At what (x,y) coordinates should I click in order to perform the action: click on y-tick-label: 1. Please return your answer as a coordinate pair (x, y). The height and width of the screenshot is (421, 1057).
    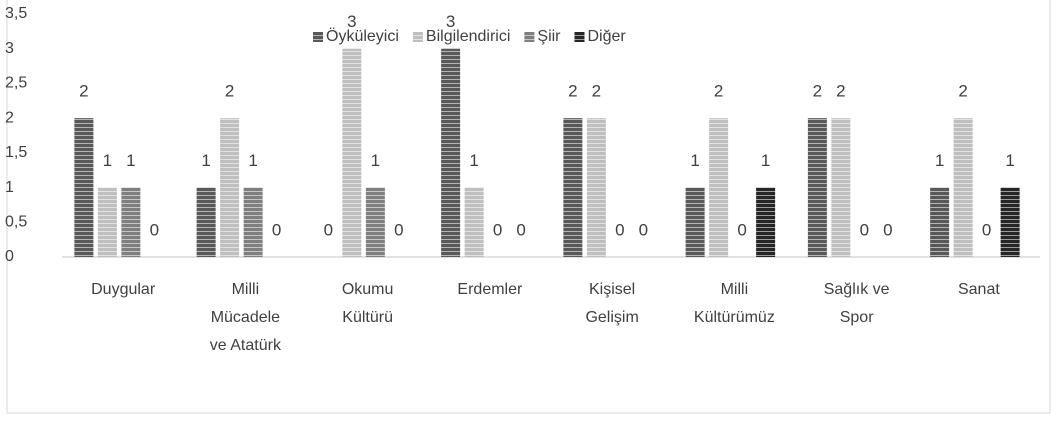
    Looking at the image, I should click on (9, 187).